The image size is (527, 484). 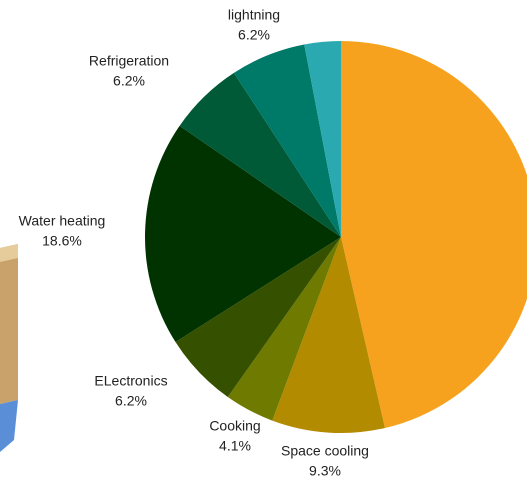 What do you see at coordinates (130, 381) in the screenshot?
I see `slice-label: ELectronics` at bounding box center [130, 381].